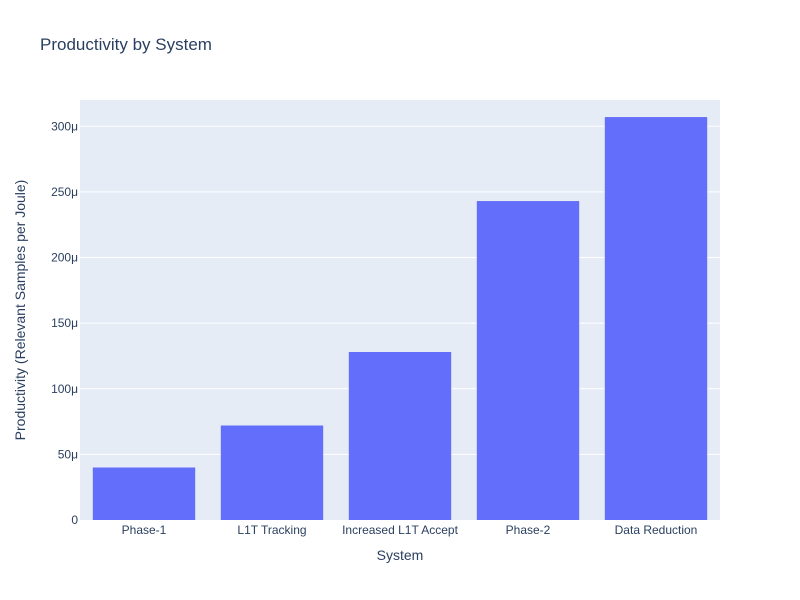  What do you see at coordinates (64, 389) in the screenshot?
I see `y-tick-label: 100μ` at bounding box center [64, 389].